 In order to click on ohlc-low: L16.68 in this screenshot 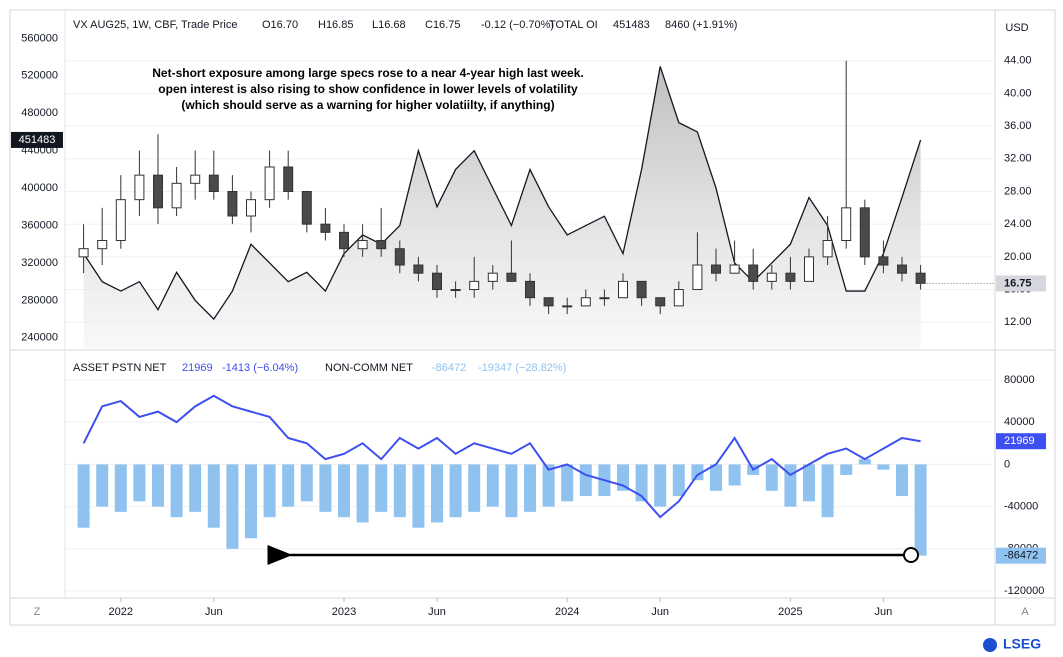, I will do `click(389, 25)`.